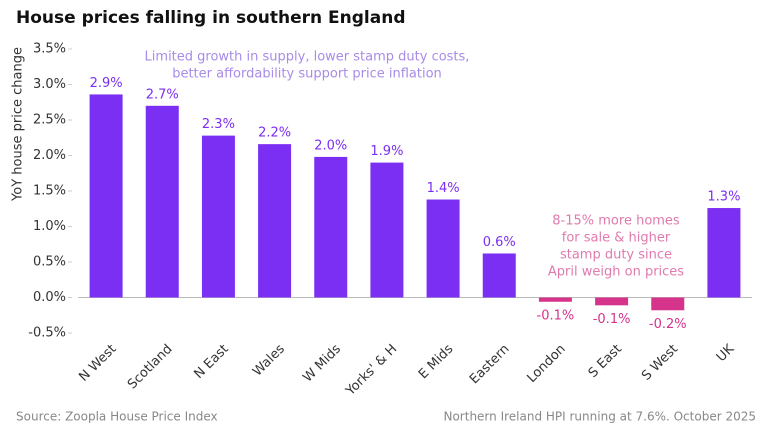  I want to click on x-tick-label: Scotland, so click(150, 367).